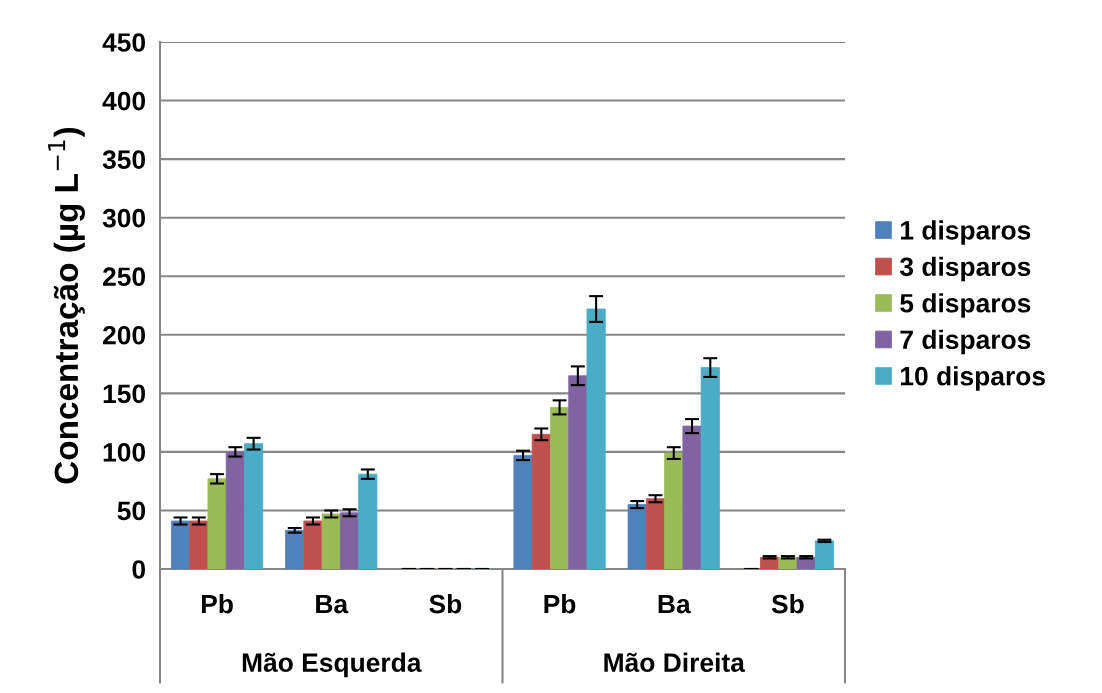 This screenshot has height=693, width=1102. Describe the element at coordinates (131, 511) in the screenshot. I see `y-tick-label: 50` at that location.